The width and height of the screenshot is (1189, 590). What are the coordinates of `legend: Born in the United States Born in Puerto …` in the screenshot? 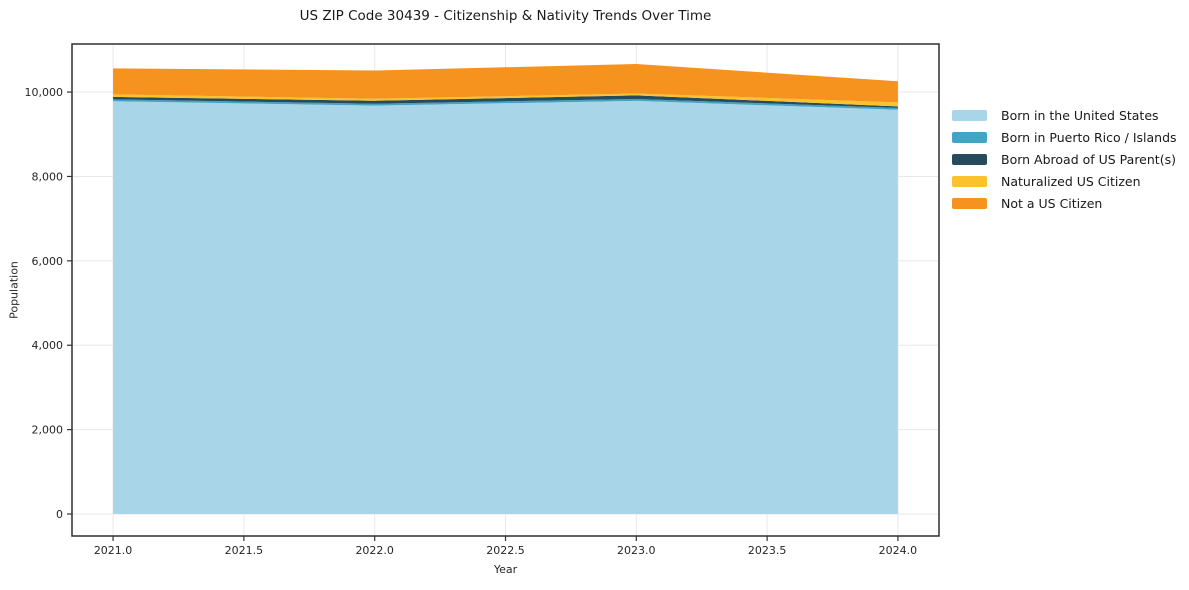 It's located at (1064, 159).